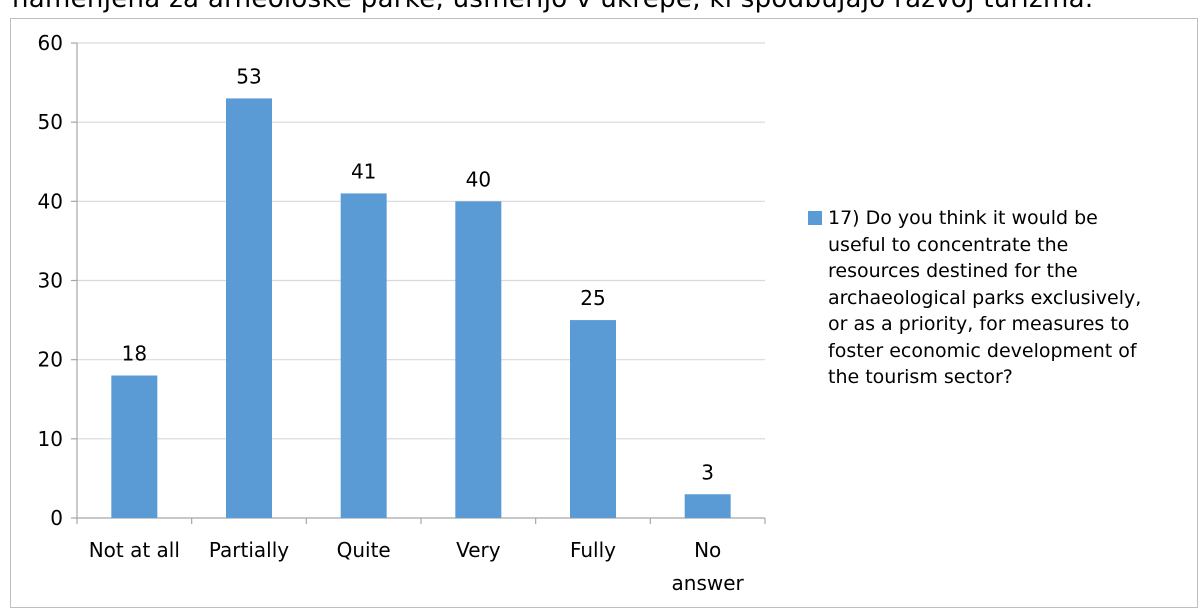 The image size is (1200, 610). What do you see at coordinates (248, 76) in the screenshot?
I see `data-label: 53` at bounding box center [248, 76].